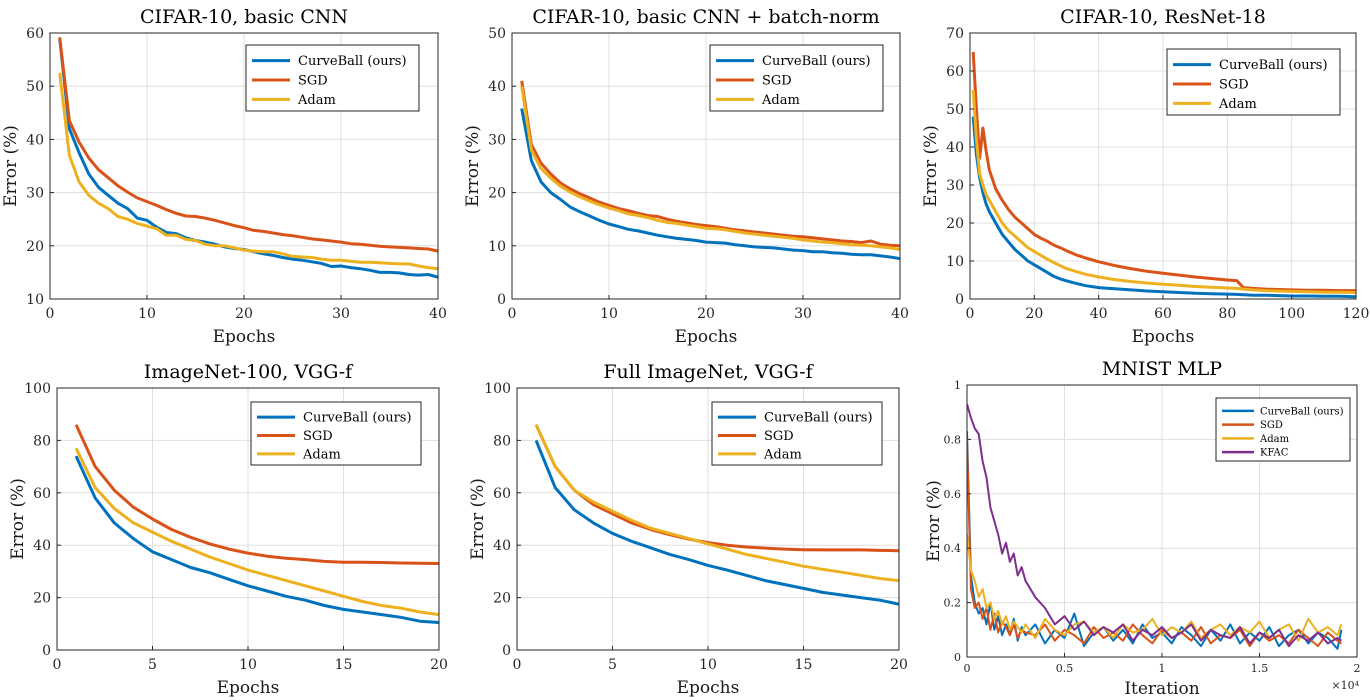  I want to click on chart-title: CIFAR-10, basic CNN + batch-norm, so click(705, 17).